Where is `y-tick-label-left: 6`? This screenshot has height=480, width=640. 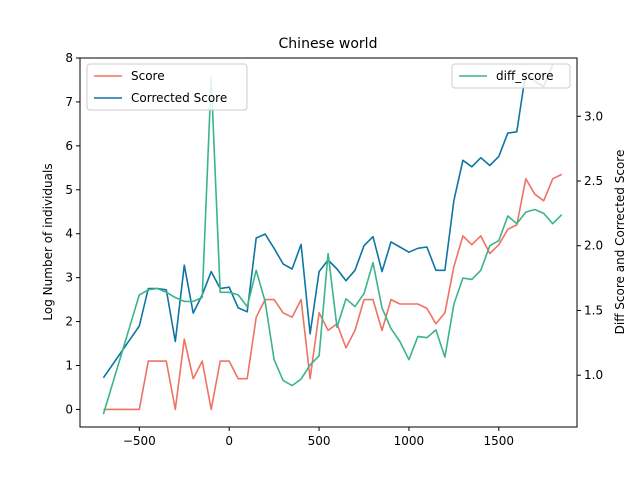
y-tick-label-left: 6 is located at coordinates (69, 146).